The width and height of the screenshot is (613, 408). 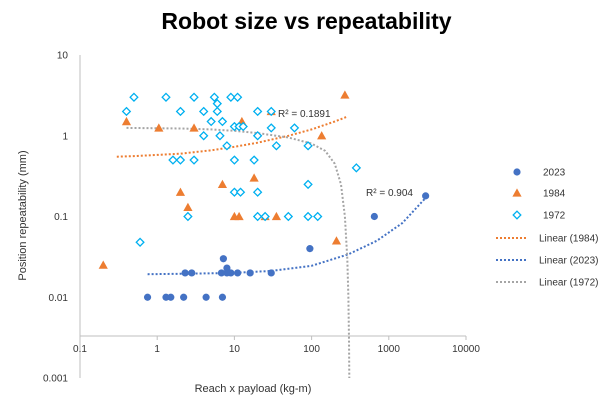 I want to click on x-tick-label: 1, so click(x=157, y=349).